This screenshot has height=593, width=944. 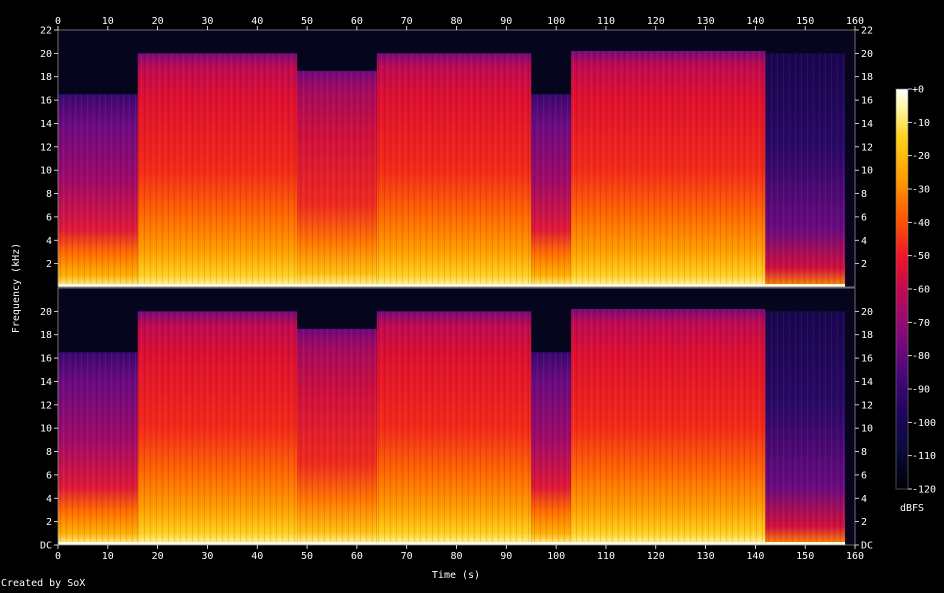 What do you see at coordinates (46, 101) in the screenshot?
I see `y-tick-label-left: 16` at bounding box center [46, 101].